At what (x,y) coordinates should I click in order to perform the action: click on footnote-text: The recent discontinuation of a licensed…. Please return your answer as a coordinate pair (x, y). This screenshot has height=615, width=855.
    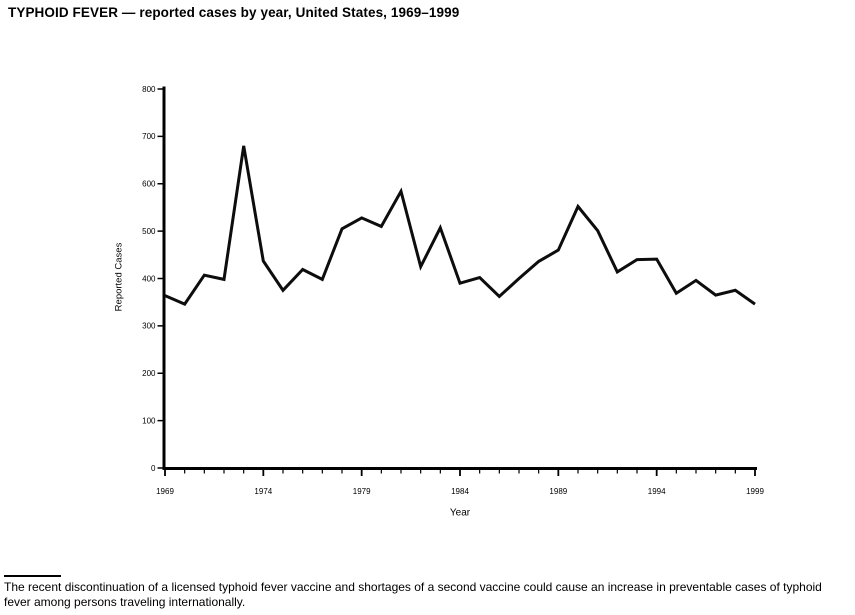
    Looking at the image, I should click on (413, 594).